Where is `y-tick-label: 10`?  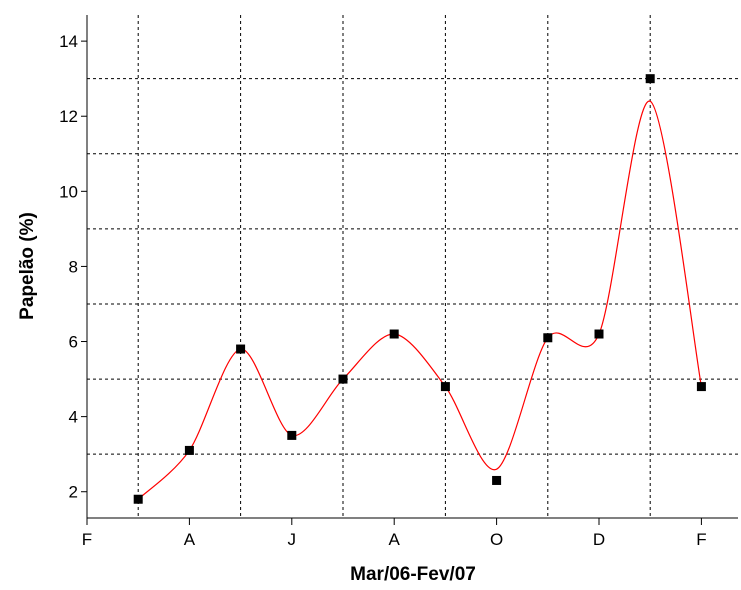
y-tick-label: 10 is located at coordinates (68, 191).